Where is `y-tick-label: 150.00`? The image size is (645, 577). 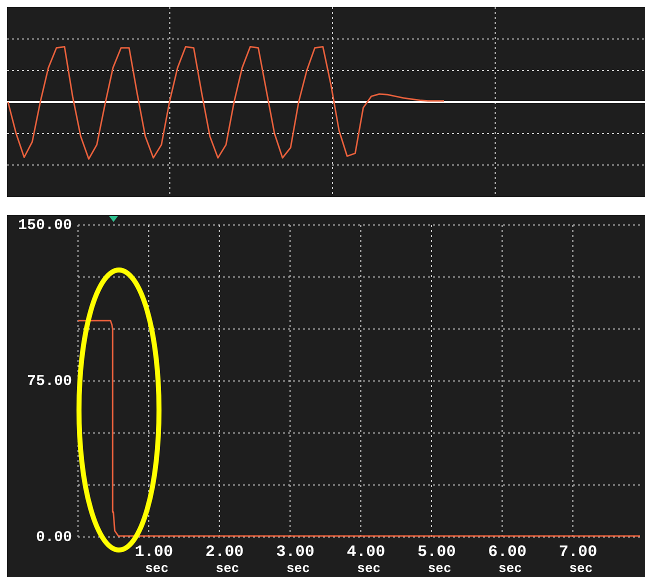
y-tick-label: 150.00 is located at coordinates (45, 225).